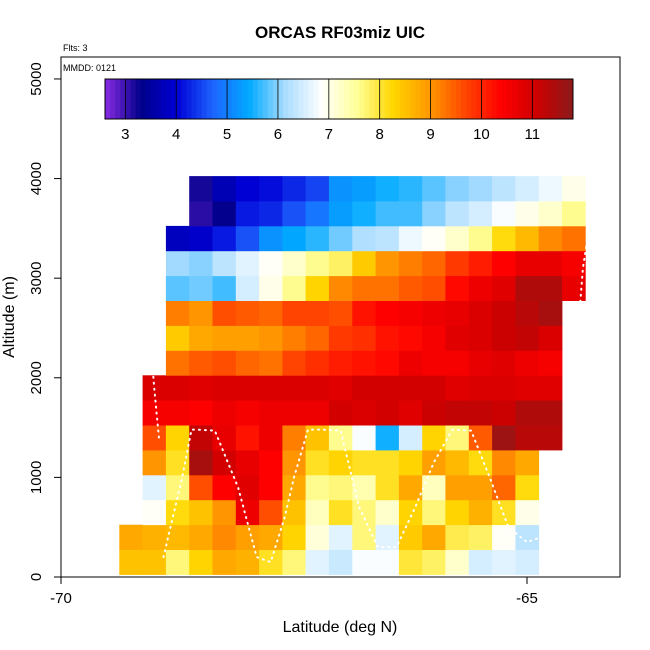 The width and height of the screenshot is (650, 650). What do you see at coordinates (36, 377) in the screenshot?
I see `y-tick-label: 2000` at bounding box center [36, 377].